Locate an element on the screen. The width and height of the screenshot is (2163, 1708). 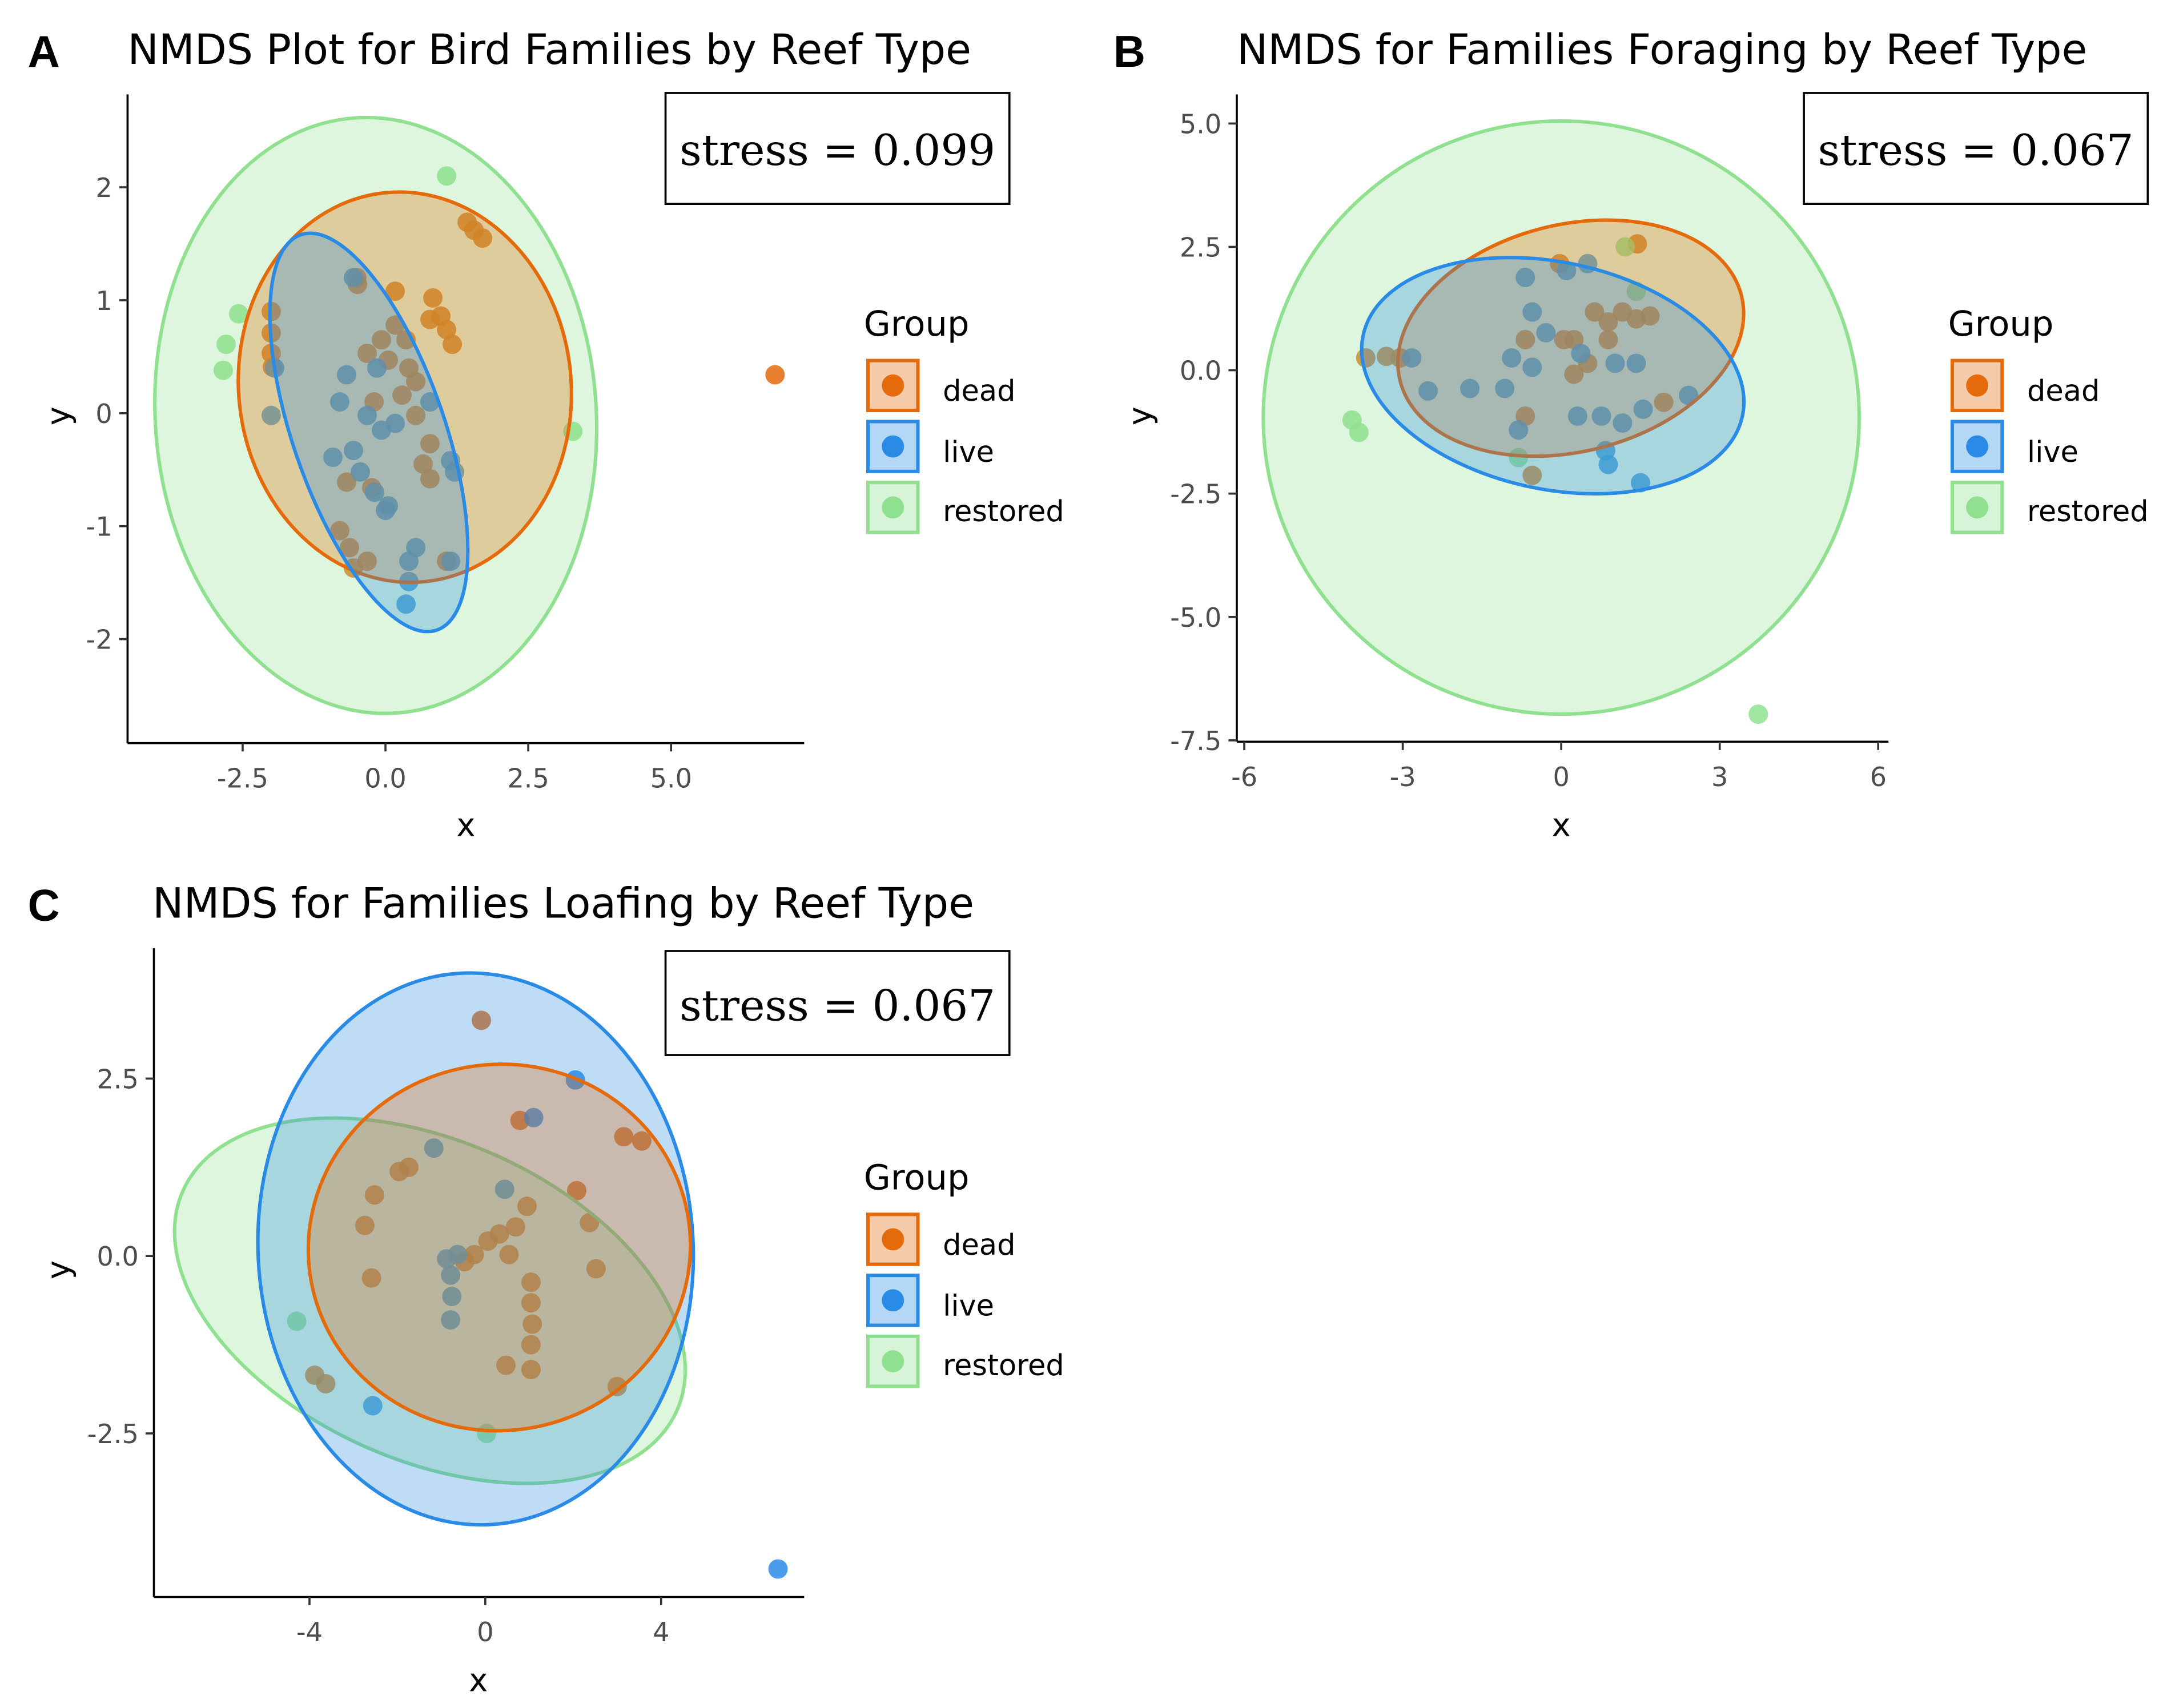
legend-dot-restored is located at coordinates (1978, 507).